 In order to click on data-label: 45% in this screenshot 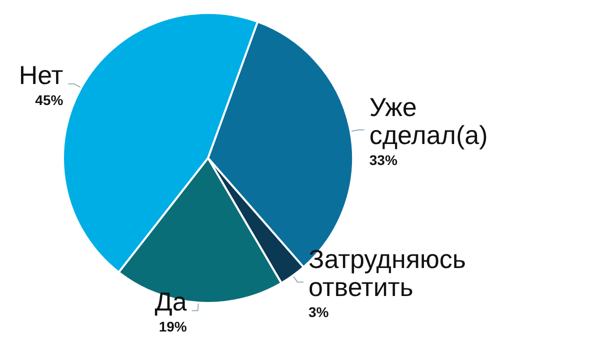, I will do `click(49, 100)`.